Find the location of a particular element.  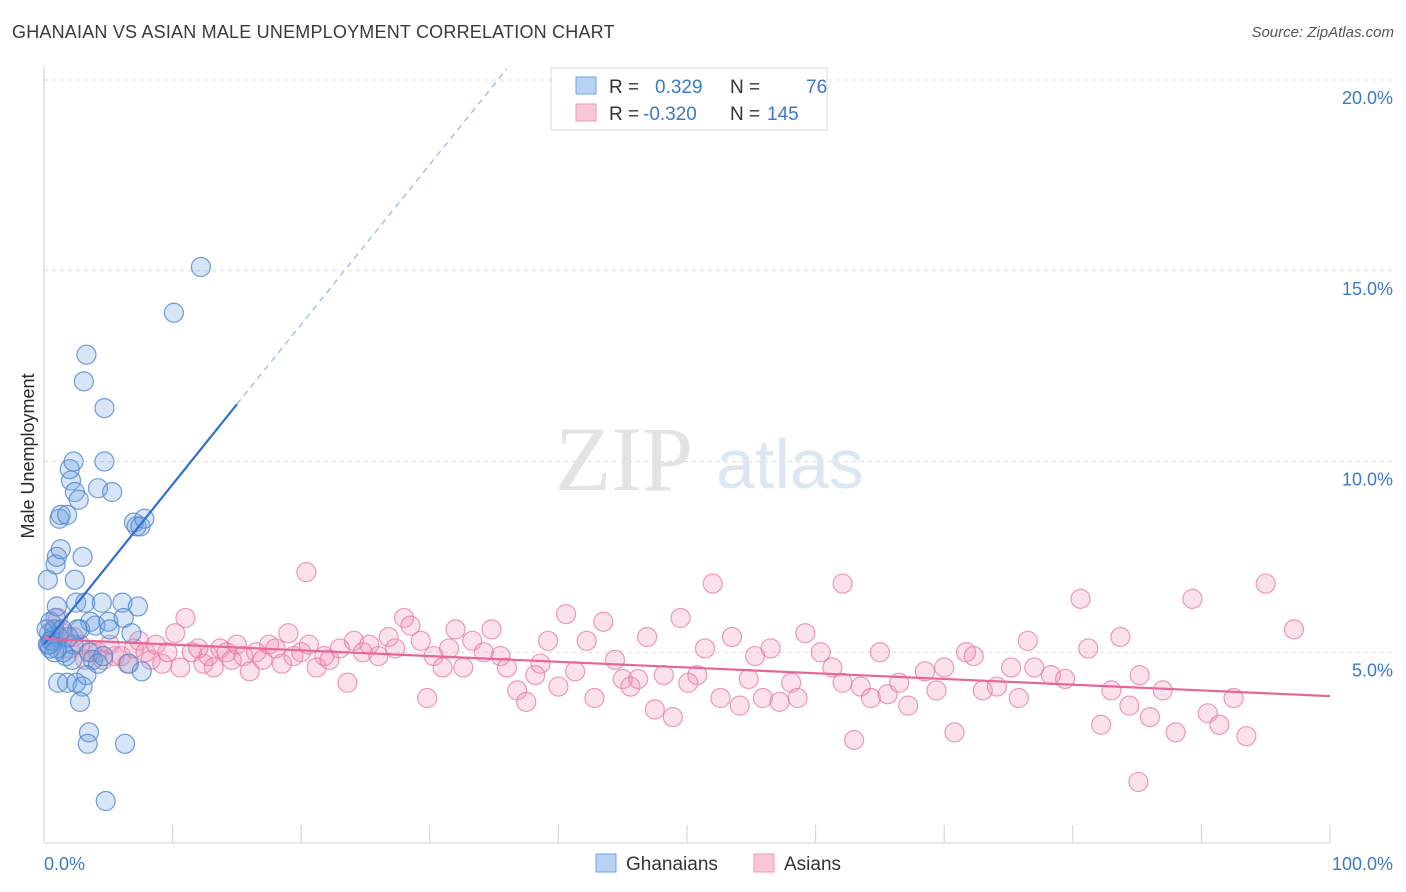

legend-bottom-swatch-asians is located at coordinates (764, 863).